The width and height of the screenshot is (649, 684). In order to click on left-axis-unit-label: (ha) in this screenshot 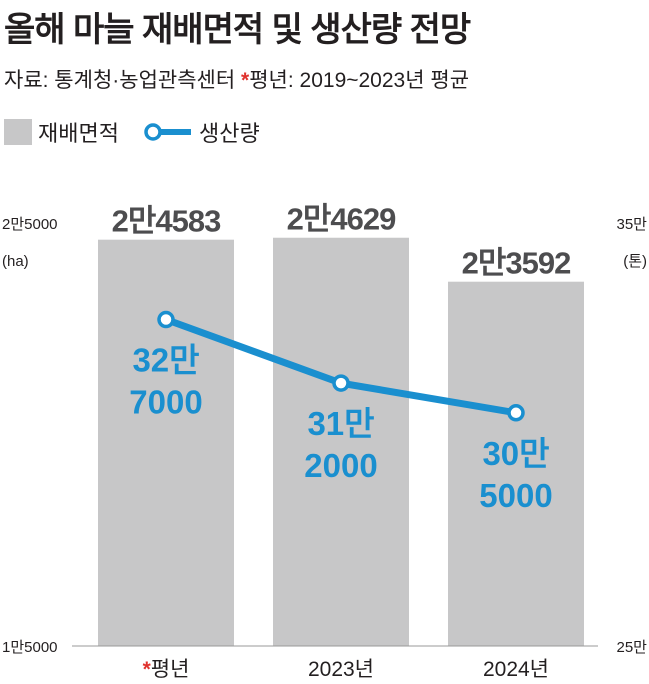, I will do `click(15, 261)`.